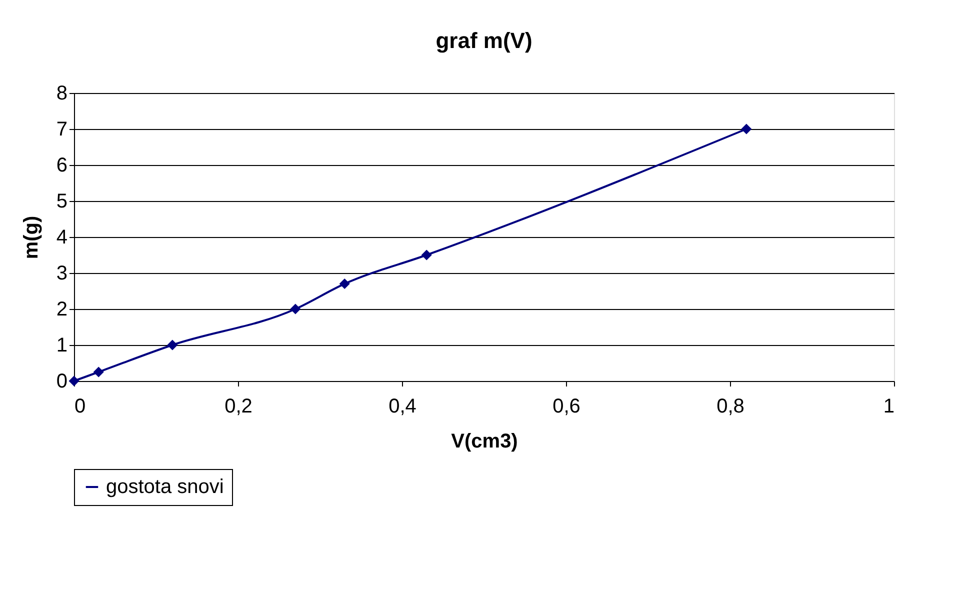 This screenshot has height=609, width=968. Describe the element at coordinates (62, 273) in the screenshot. I see `y-tick-label: 3` at that location.